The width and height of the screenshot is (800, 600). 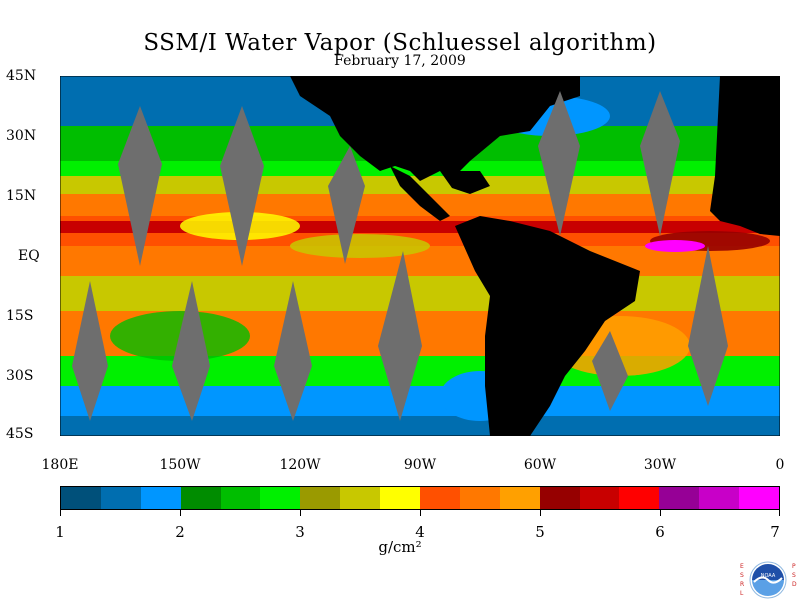 What do you see at coordinates (420, 465) in the screenshot?
I see `lon-label: 90W` at bounding box center [420, 465].